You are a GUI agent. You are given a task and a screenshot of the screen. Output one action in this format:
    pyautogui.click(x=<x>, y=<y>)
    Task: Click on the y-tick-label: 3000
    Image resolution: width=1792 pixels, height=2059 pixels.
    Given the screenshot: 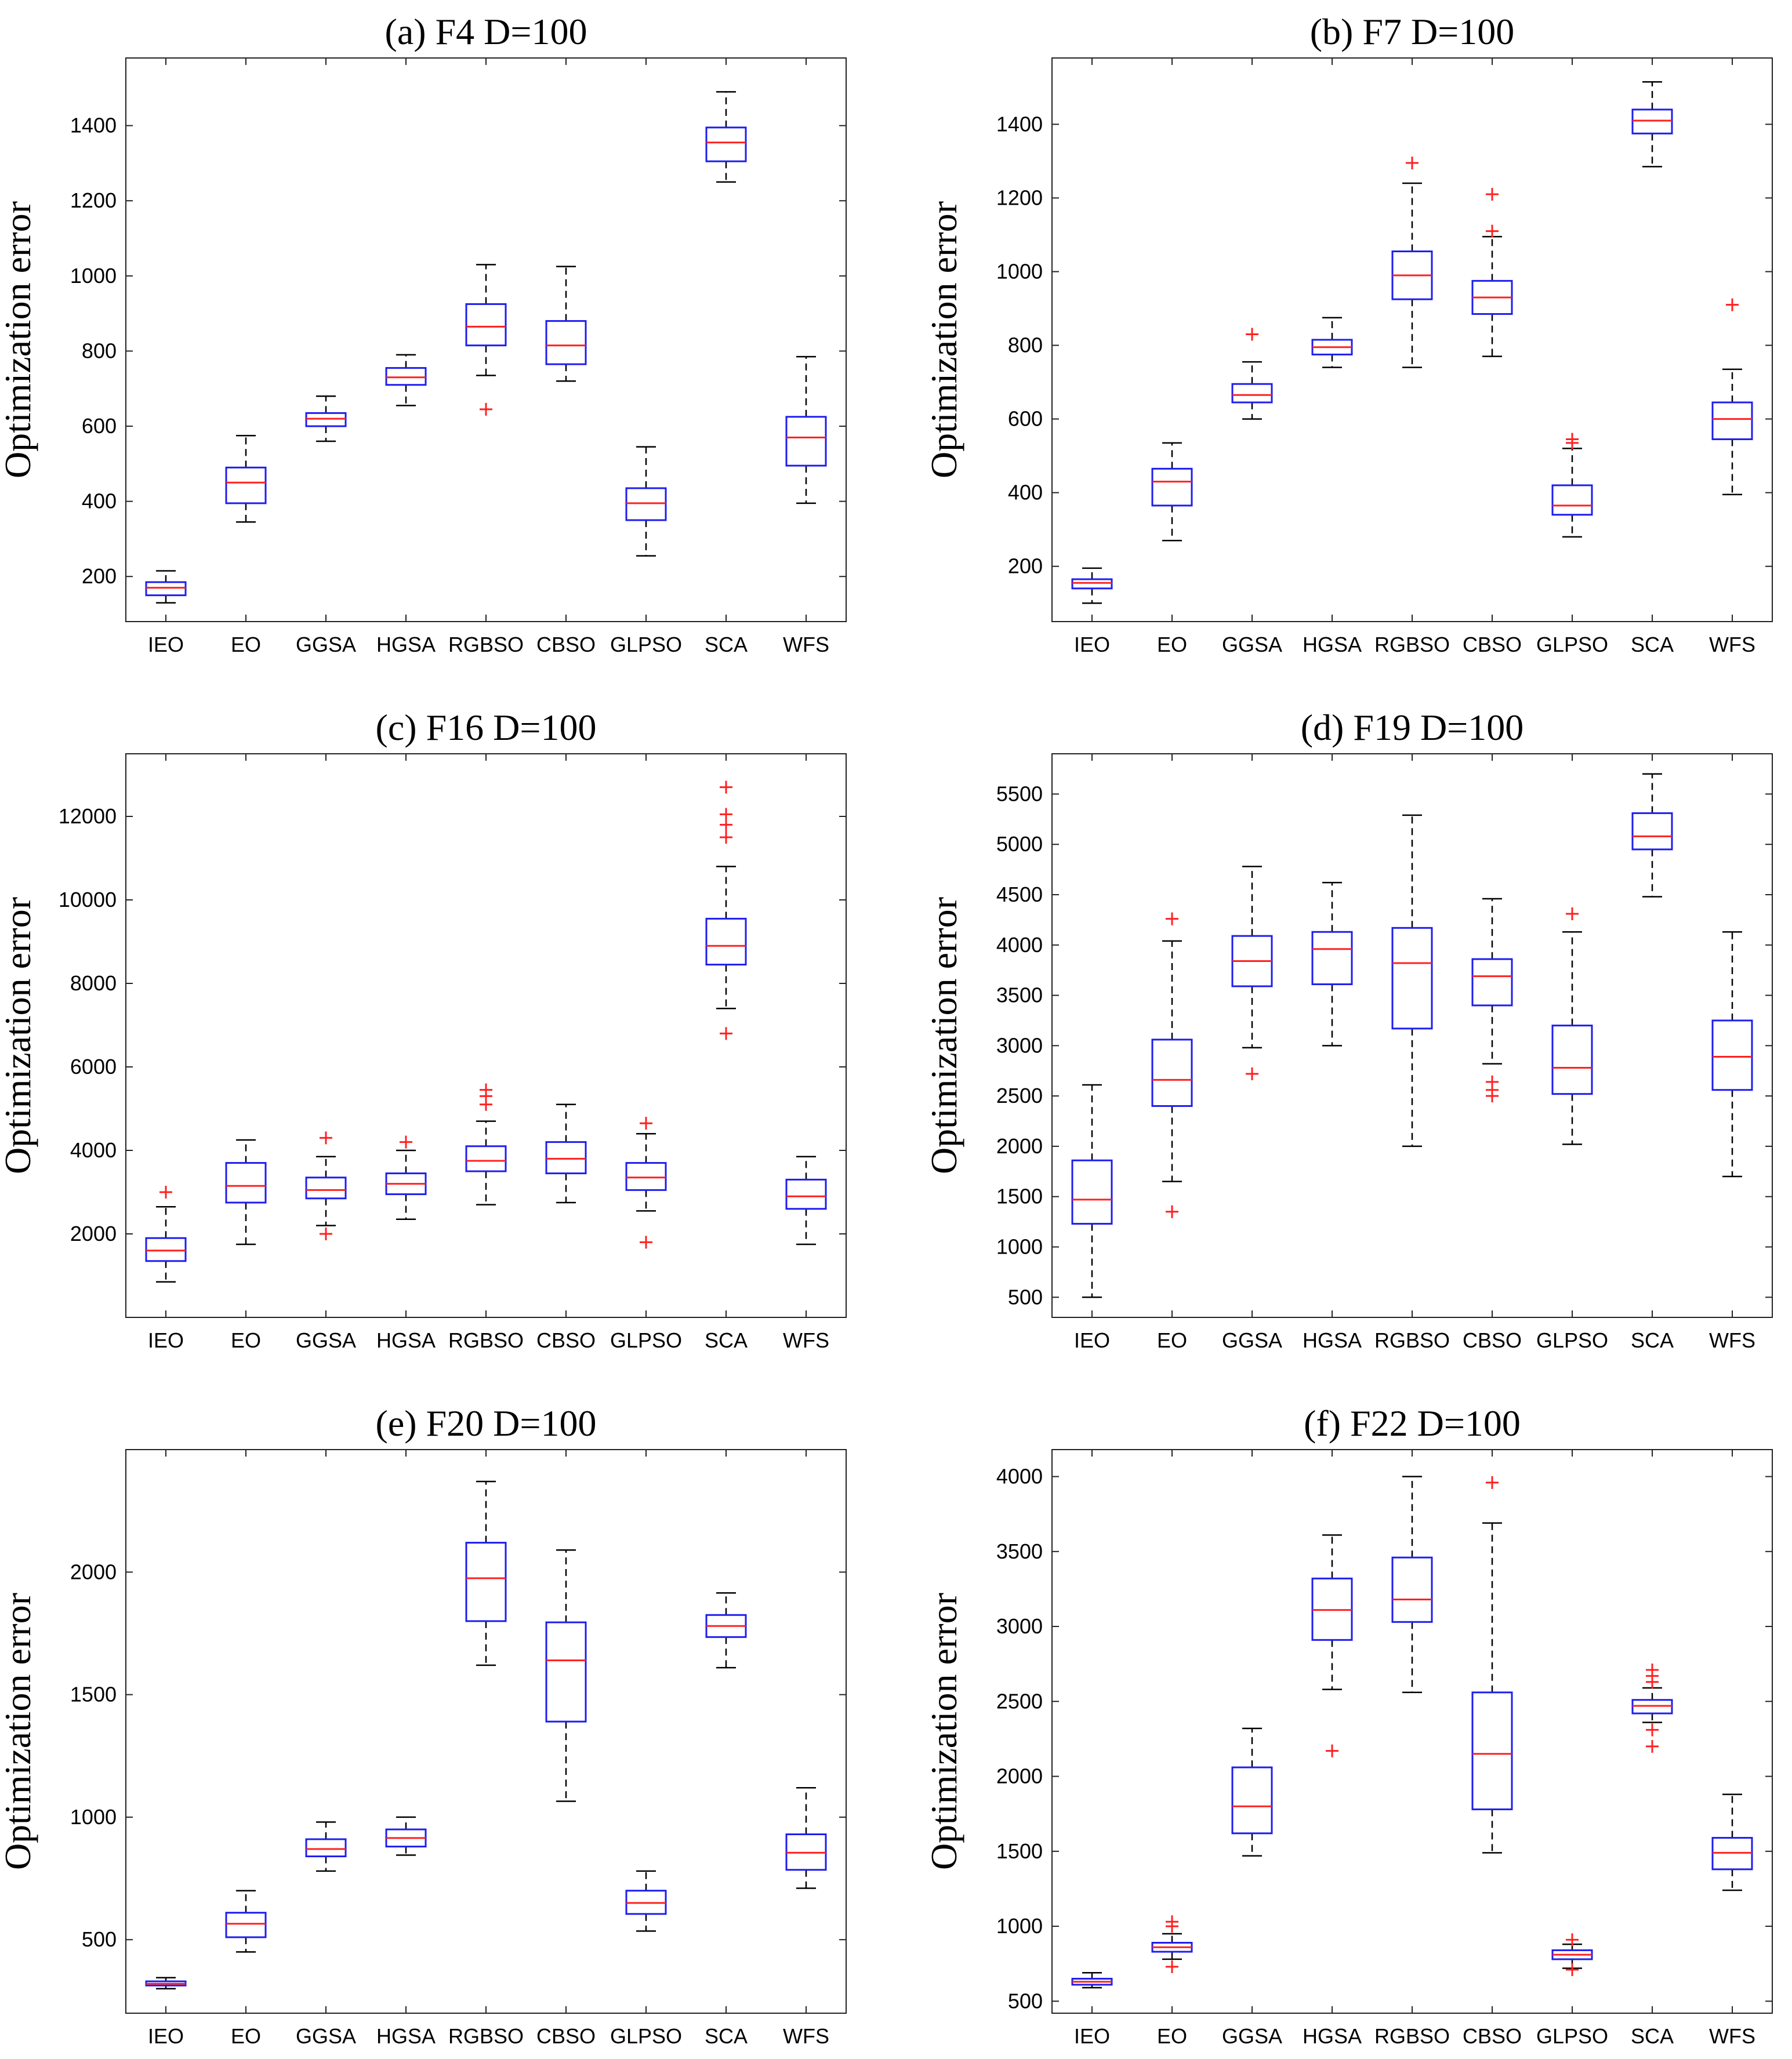 What is the action you would take?
    pyautogui.click(x=1019, y=1045)
    